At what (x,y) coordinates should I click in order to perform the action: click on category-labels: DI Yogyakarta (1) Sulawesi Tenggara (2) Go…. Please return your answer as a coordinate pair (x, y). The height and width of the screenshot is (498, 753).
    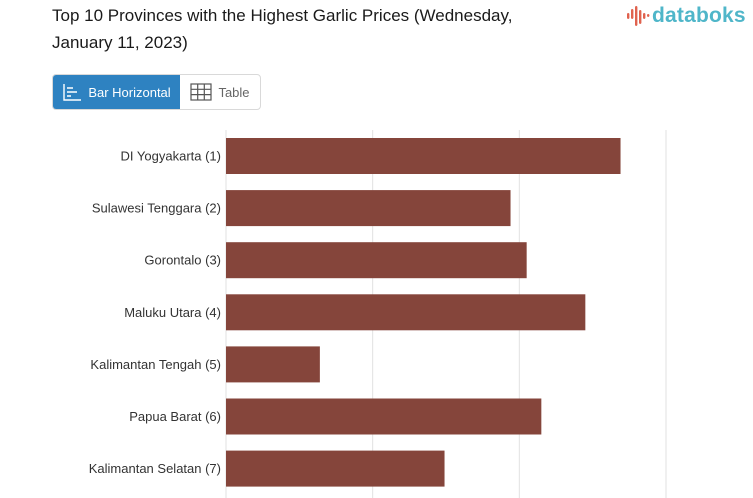
    Looking at the image, I should click on (155, 313).